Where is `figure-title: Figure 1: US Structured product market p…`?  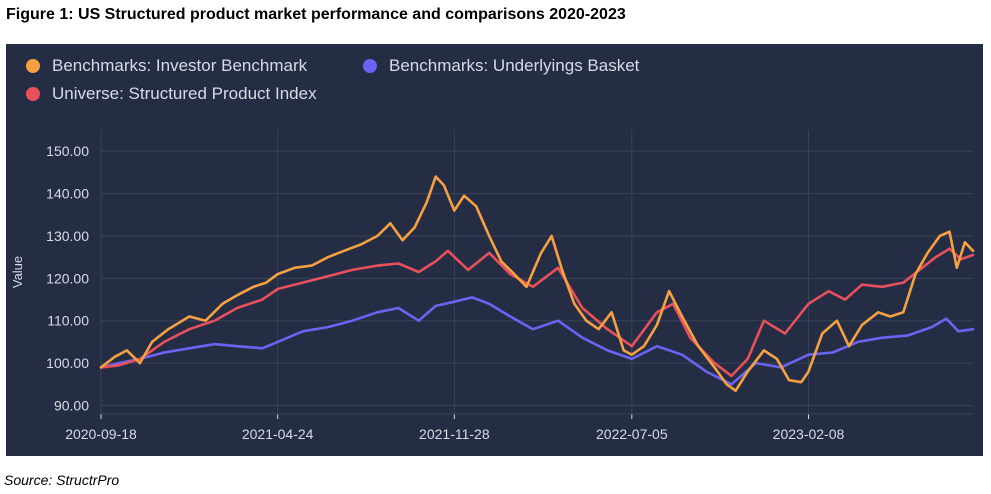
figure-title: Figure 1: US Structured product market p… is located at coordinates (316, 14).